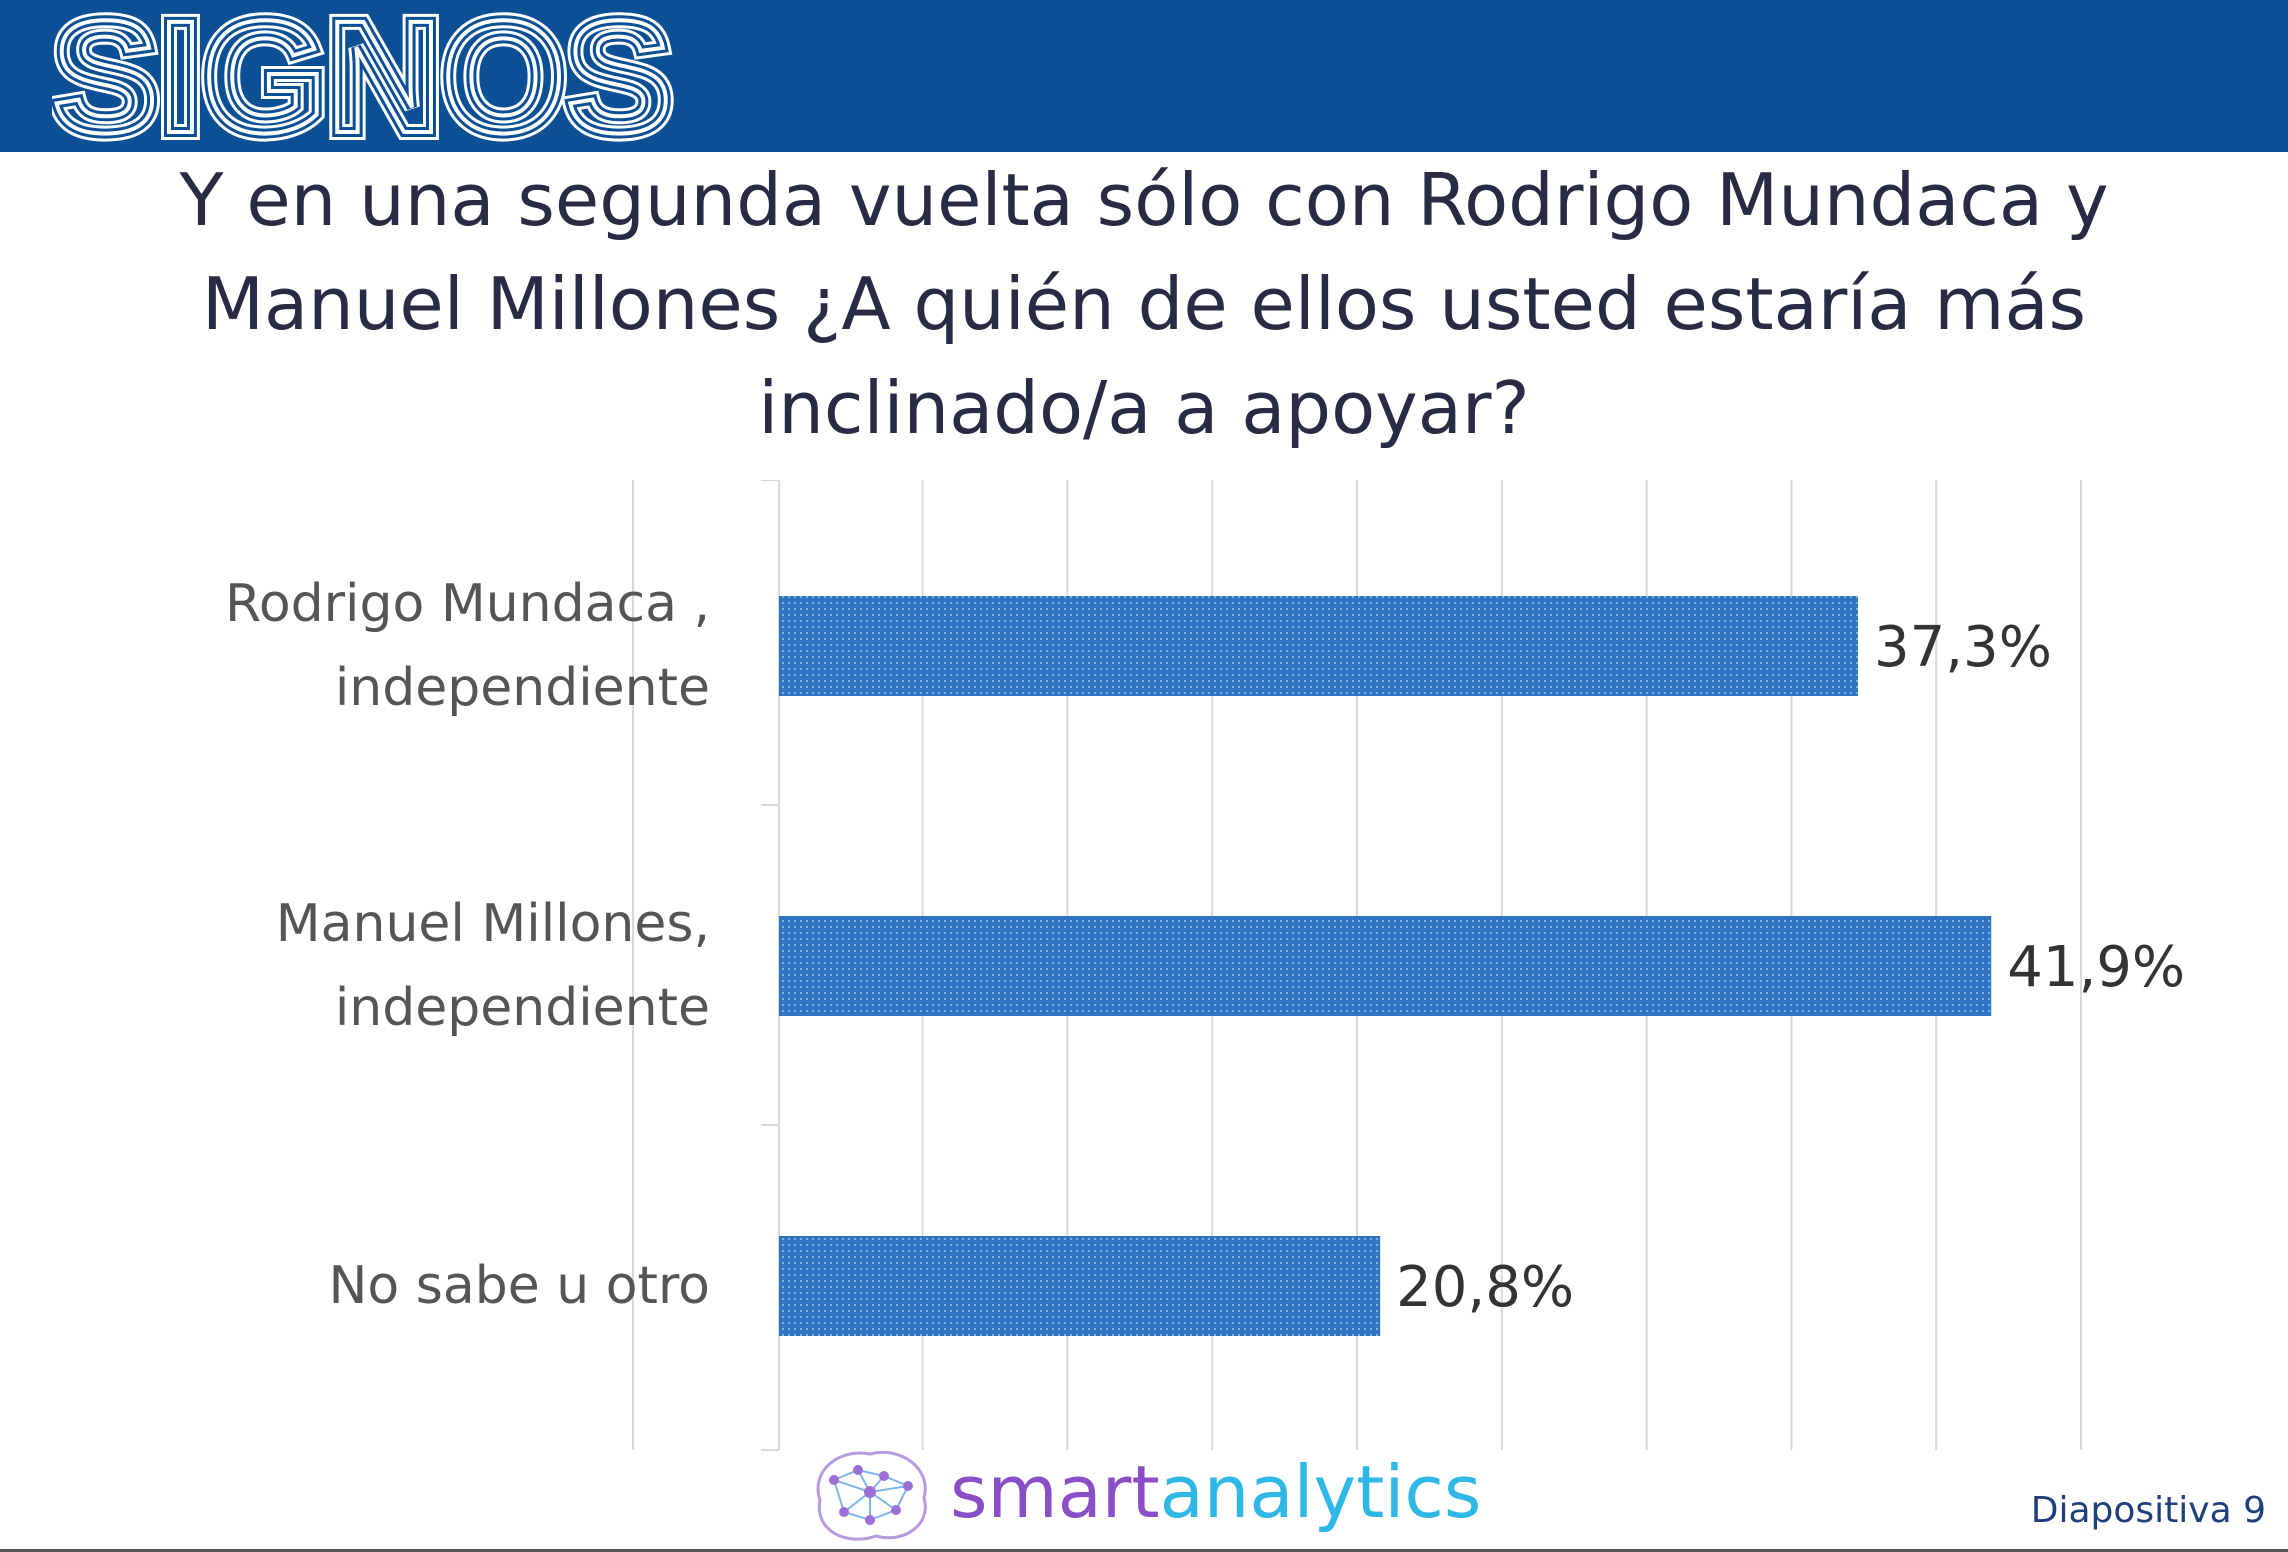 The width and height of the screenshot is (2288, 1552). Describe the element at coordinates (1320, 1492) in the screenshot. I see `logo-analytics-text: analytics` at that location.